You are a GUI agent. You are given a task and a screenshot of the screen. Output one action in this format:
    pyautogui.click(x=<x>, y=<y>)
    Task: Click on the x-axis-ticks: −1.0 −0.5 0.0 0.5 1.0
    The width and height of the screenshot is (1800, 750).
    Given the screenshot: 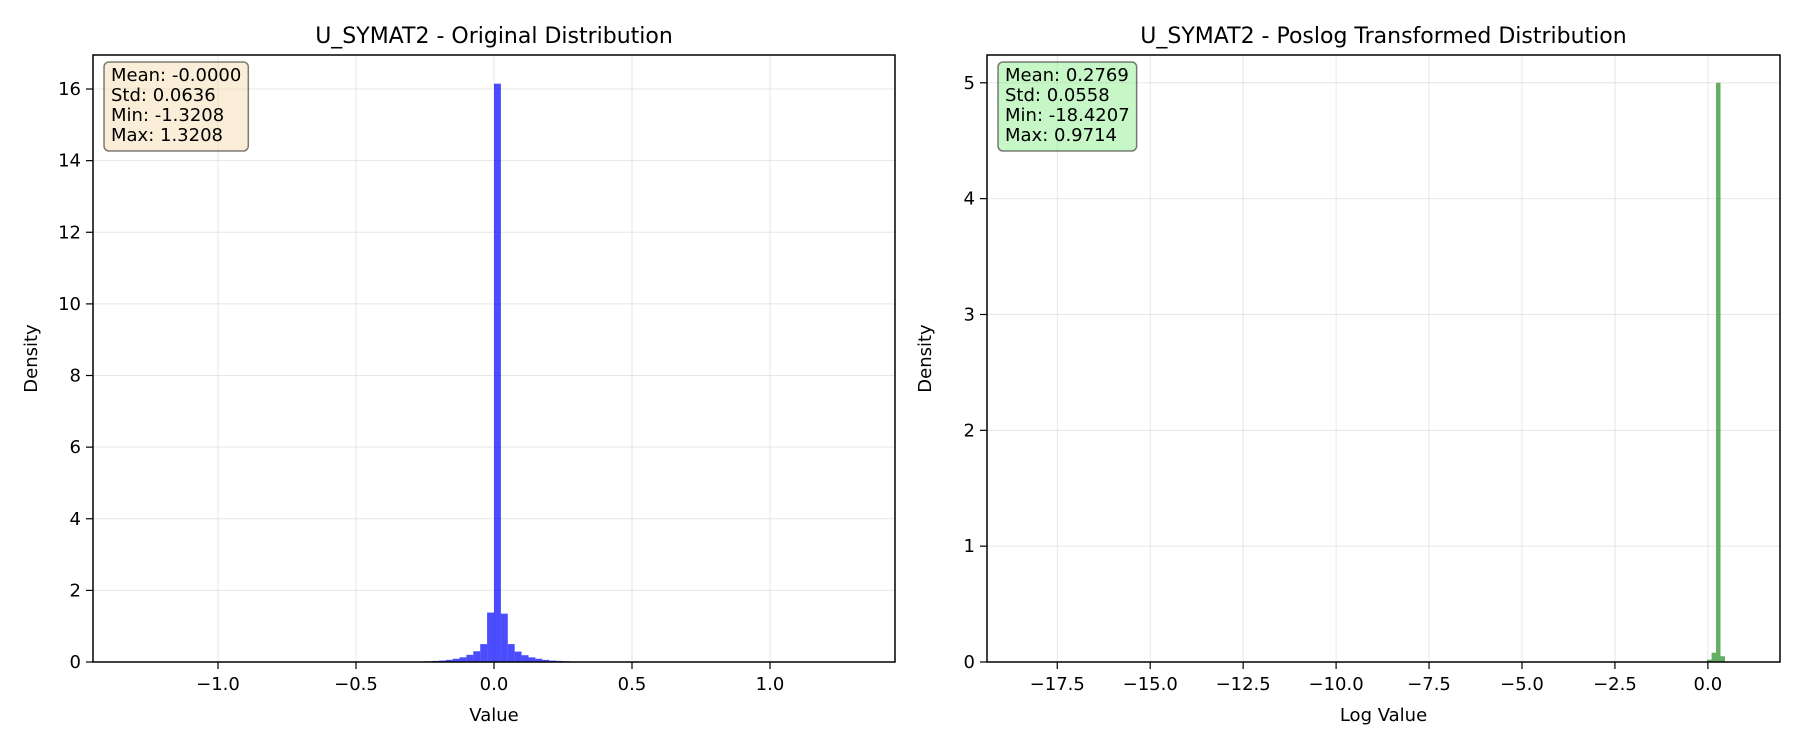 What is the action you would take?
    pyautogui.click(x=490, y=678)
    